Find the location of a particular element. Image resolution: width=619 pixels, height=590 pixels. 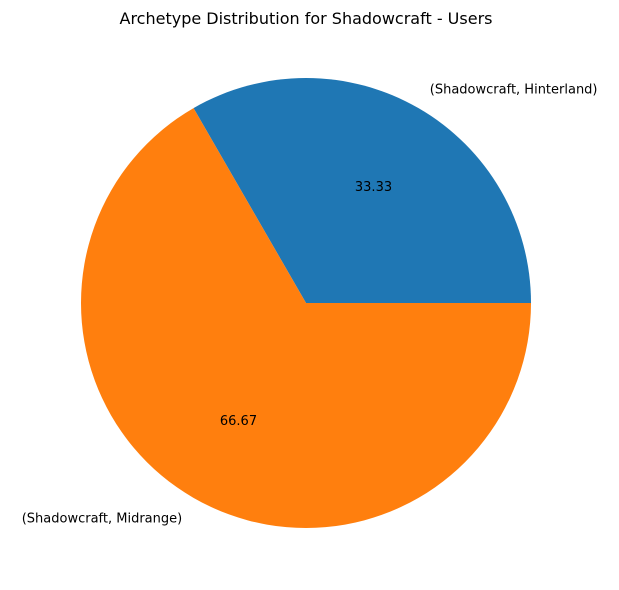

slice-category-label: (Shadowcraft, Midrange) is located at coordinates (102, 518).